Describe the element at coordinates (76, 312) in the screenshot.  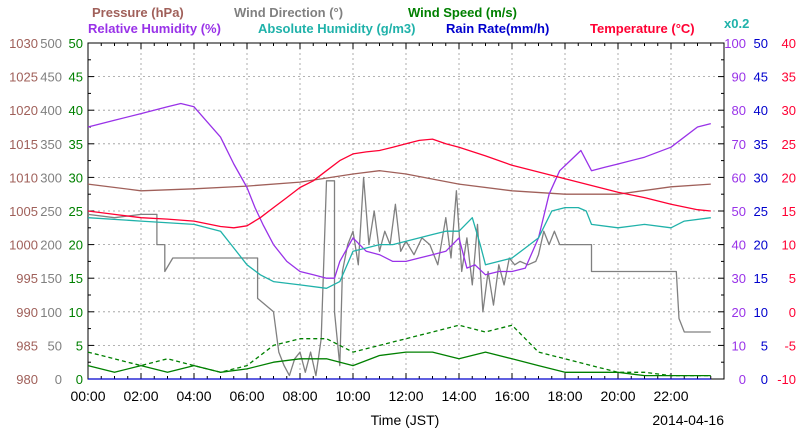
I see `y-tick-label-wind-speed: 10` at that location.